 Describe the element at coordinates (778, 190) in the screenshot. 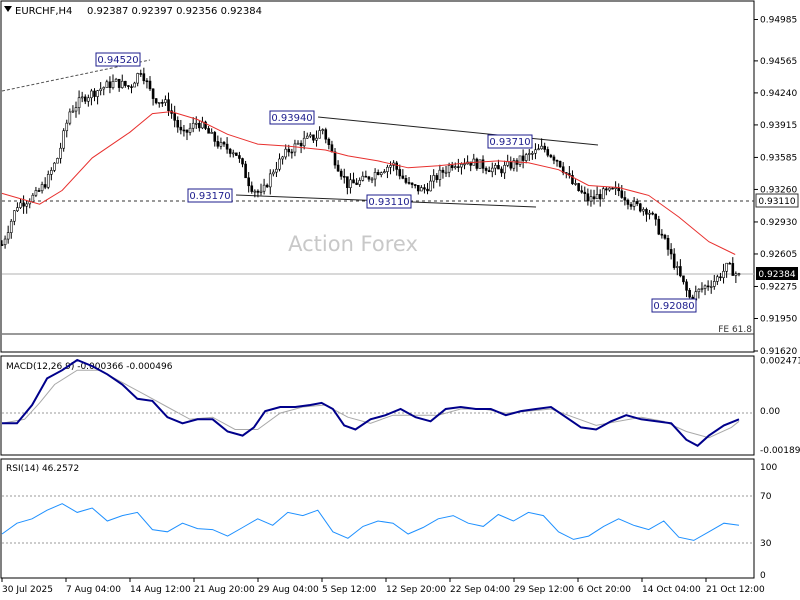

I see `price-tick-label: 0.93260` at that location.